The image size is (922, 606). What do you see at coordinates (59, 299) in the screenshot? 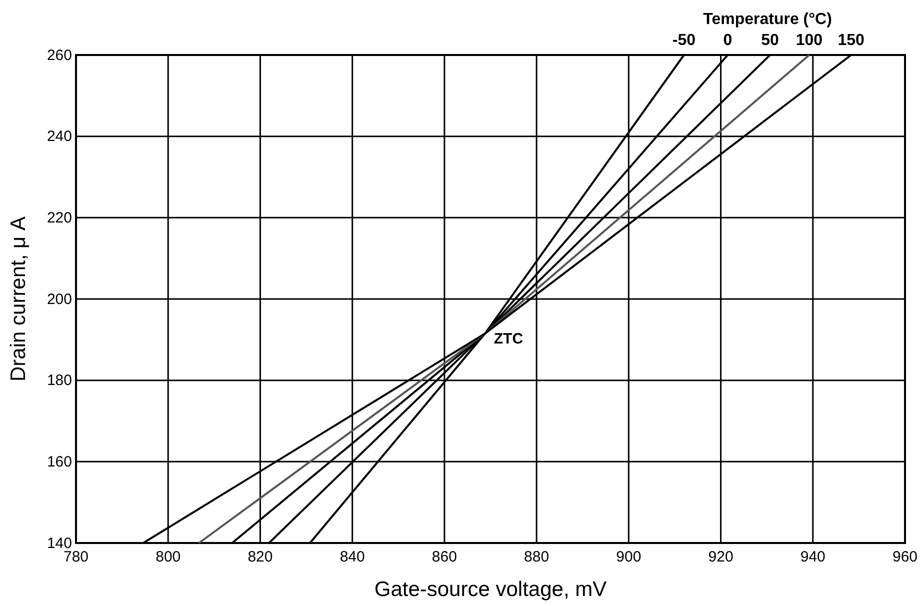
I see `y-tick-label: 200` at bounding box center [59, 299].